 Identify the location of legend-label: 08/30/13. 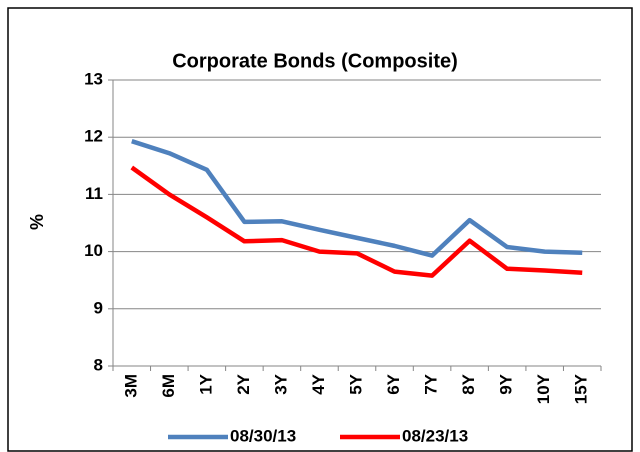
(263, 435).